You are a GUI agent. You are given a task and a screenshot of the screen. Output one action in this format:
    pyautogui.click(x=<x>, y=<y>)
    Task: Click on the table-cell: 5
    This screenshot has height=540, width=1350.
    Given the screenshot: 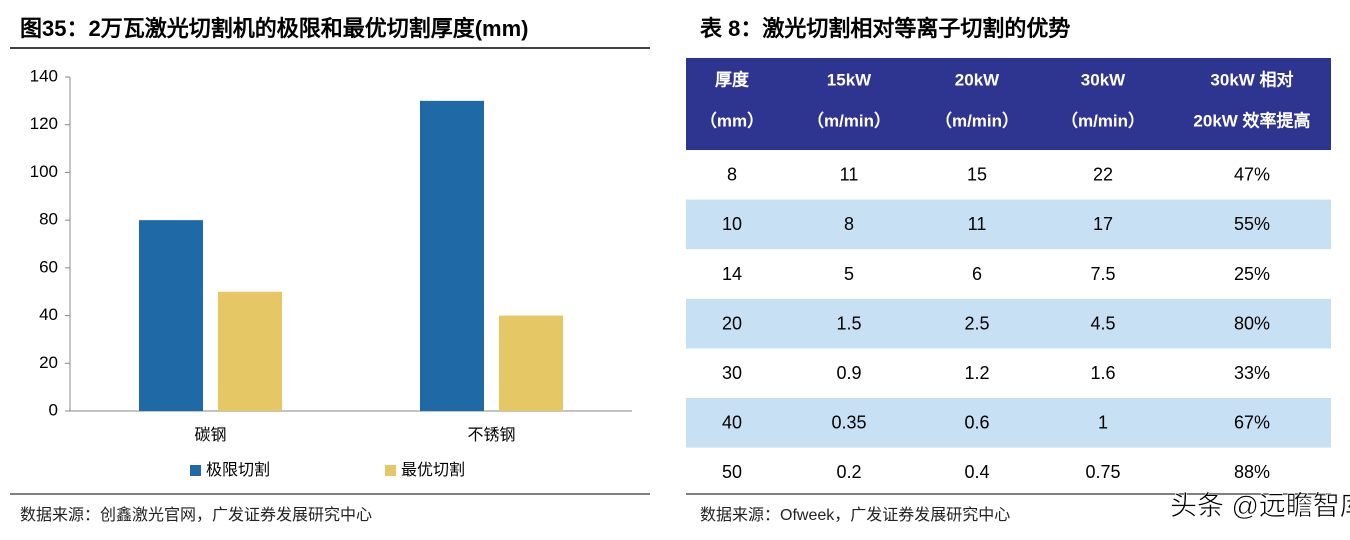 What is the action you would take?
    pyautogui.click(x=849, y=274)
    